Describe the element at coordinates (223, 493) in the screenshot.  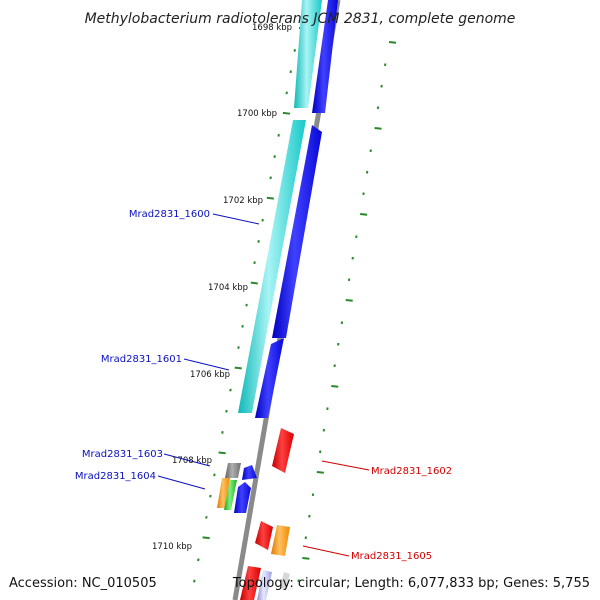
I see `gene-mrad2831-1604-orange` at that location.